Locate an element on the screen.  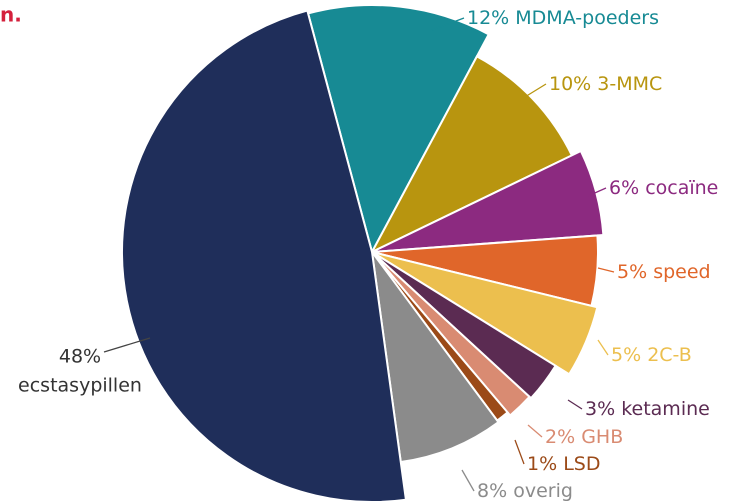
slice-label: 6% cocaïne is located at coordinates (663, 188).